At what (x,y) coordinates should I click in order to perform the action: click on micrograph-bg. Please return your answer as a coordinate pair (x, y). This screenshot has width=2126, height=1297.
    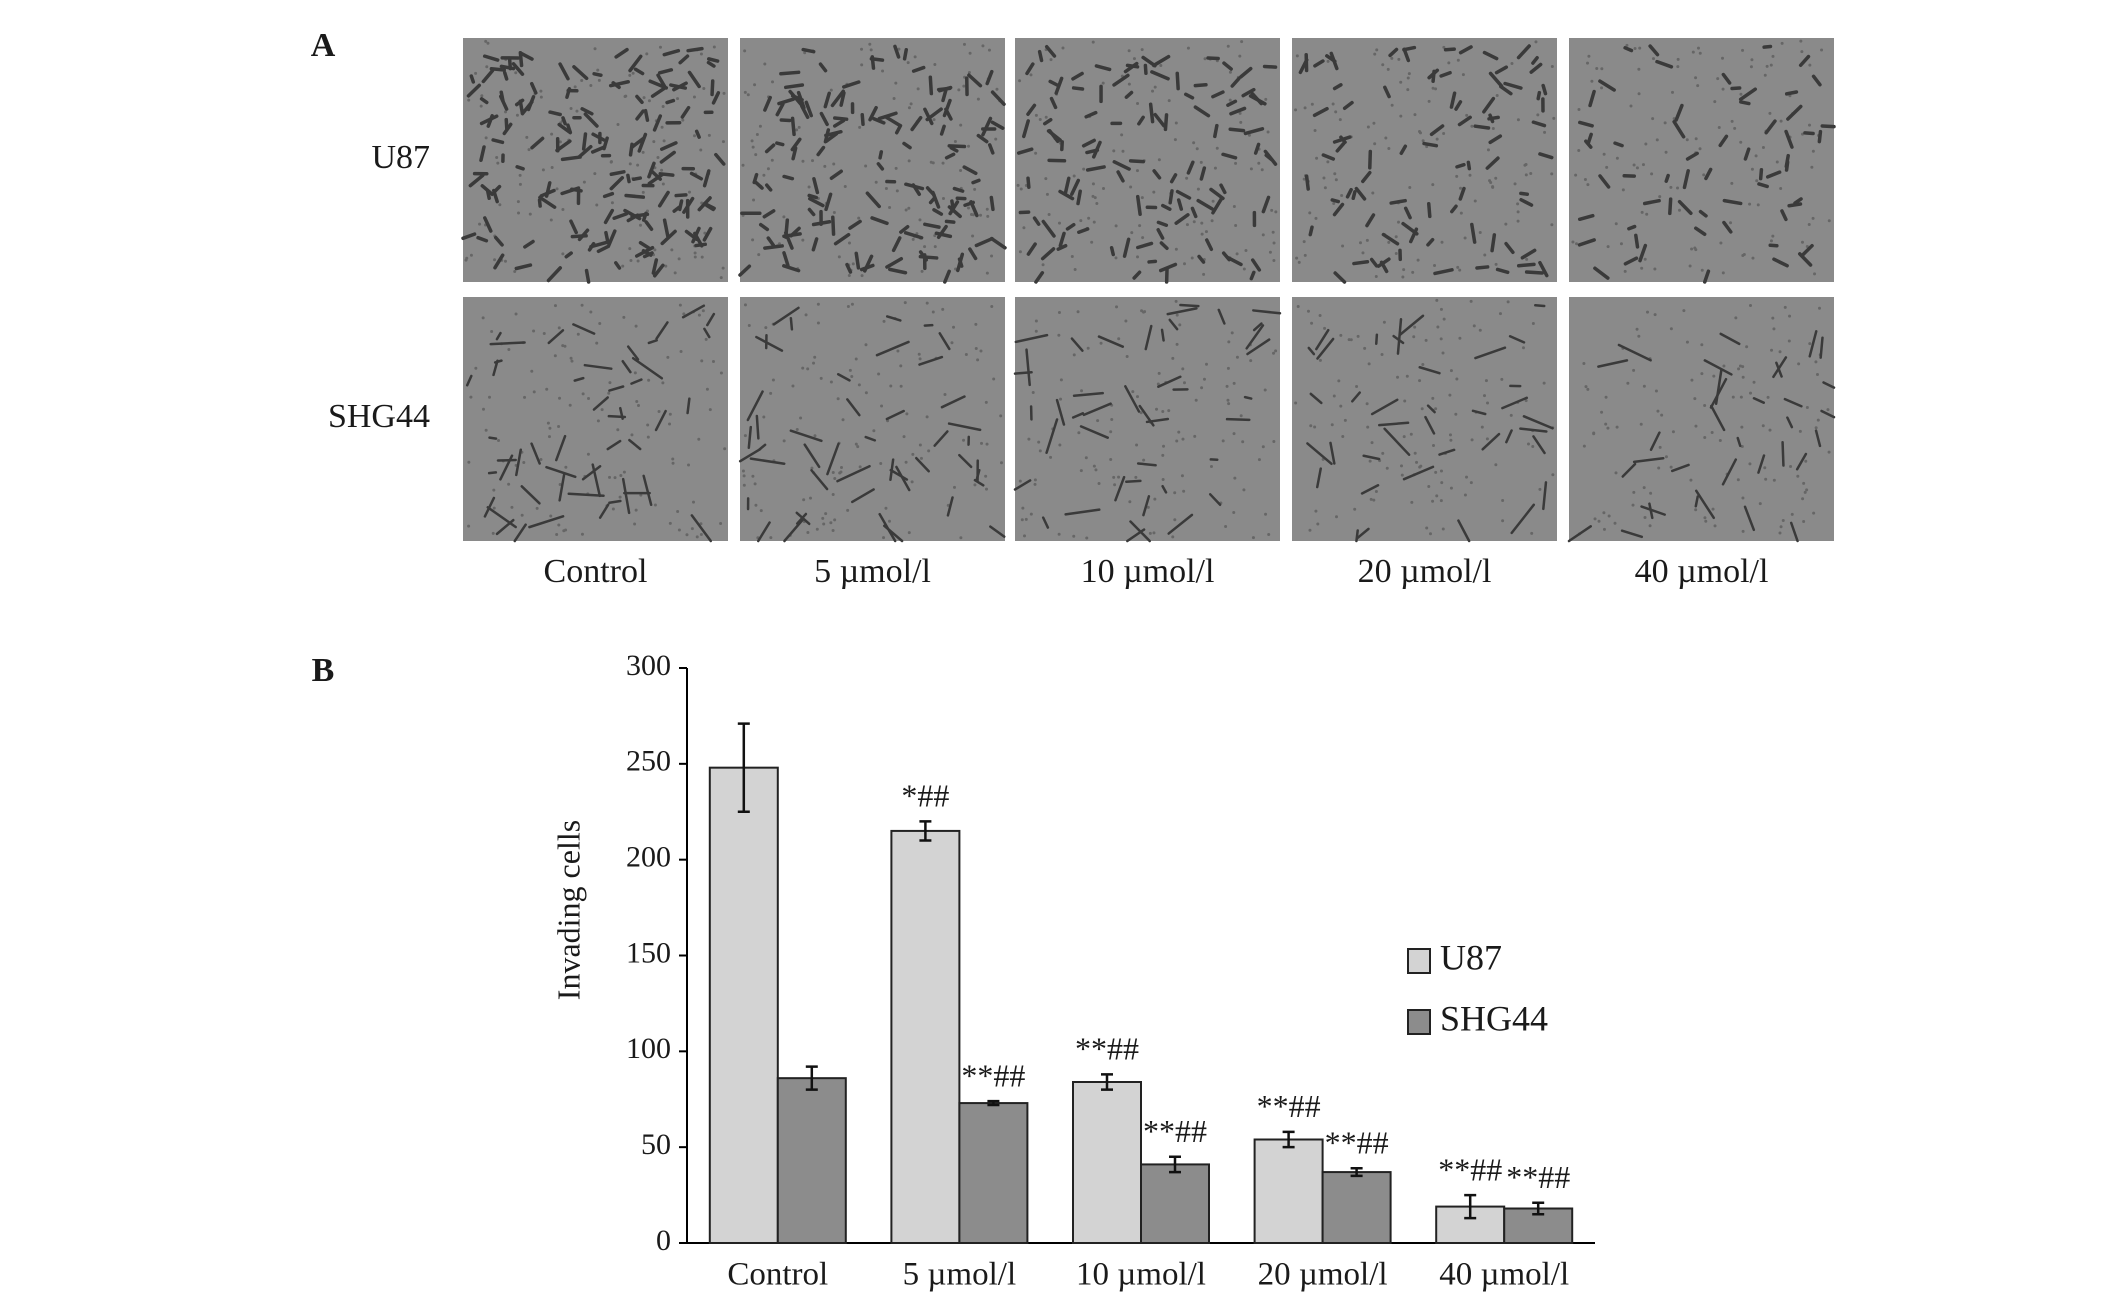
    Looking at the image, I should click on (595, 419).